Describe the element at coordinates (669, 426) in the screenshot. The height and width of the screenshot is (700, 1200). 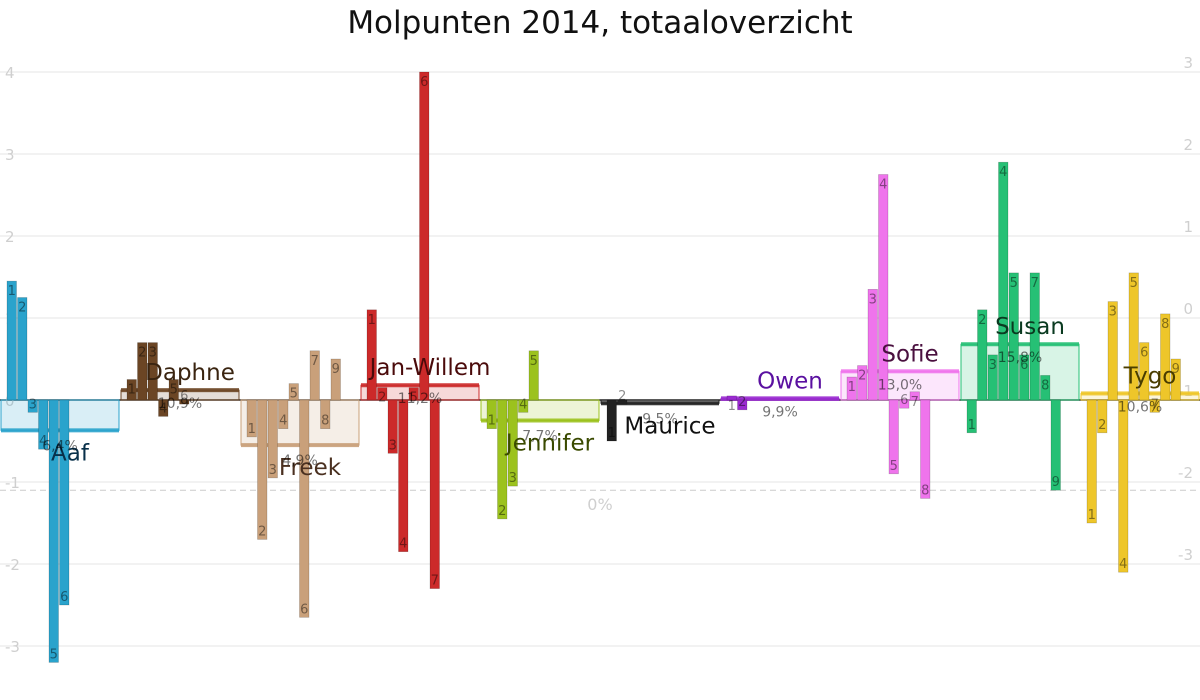
I see `contestant-name: Maurice` at that location.